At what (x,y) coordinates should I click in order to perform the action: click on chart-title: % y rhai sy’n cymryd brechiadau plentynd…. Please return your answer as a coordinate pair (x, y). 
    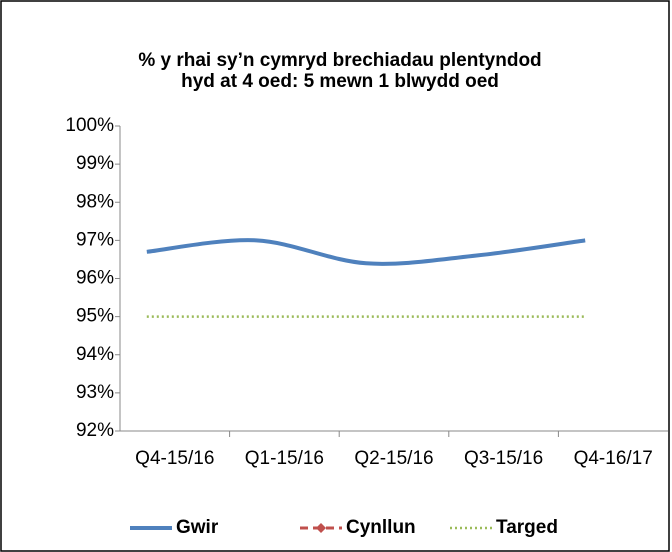
    Looking at the image, I should click on (339, 60).